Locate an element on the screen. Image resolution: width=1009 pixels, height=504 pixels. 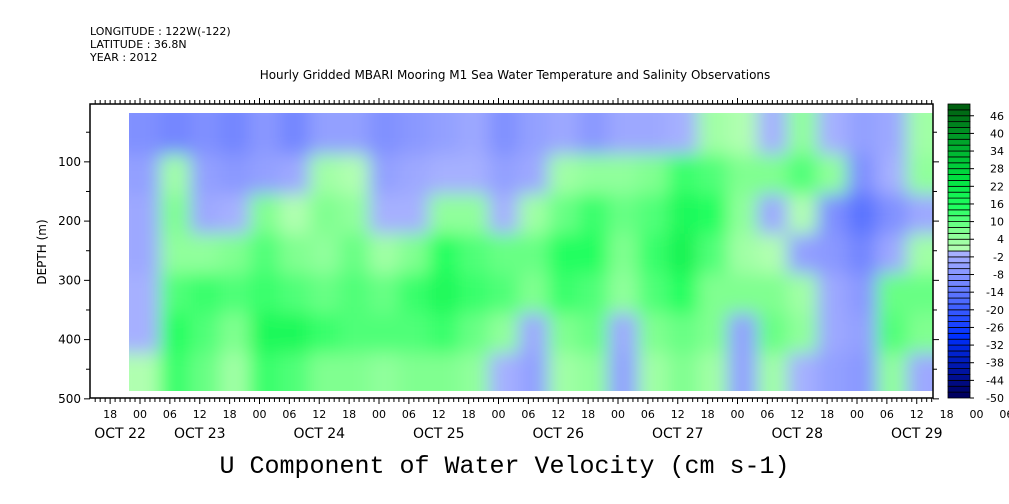
date-label: OCT 28 is located at coordinates (797, 434).